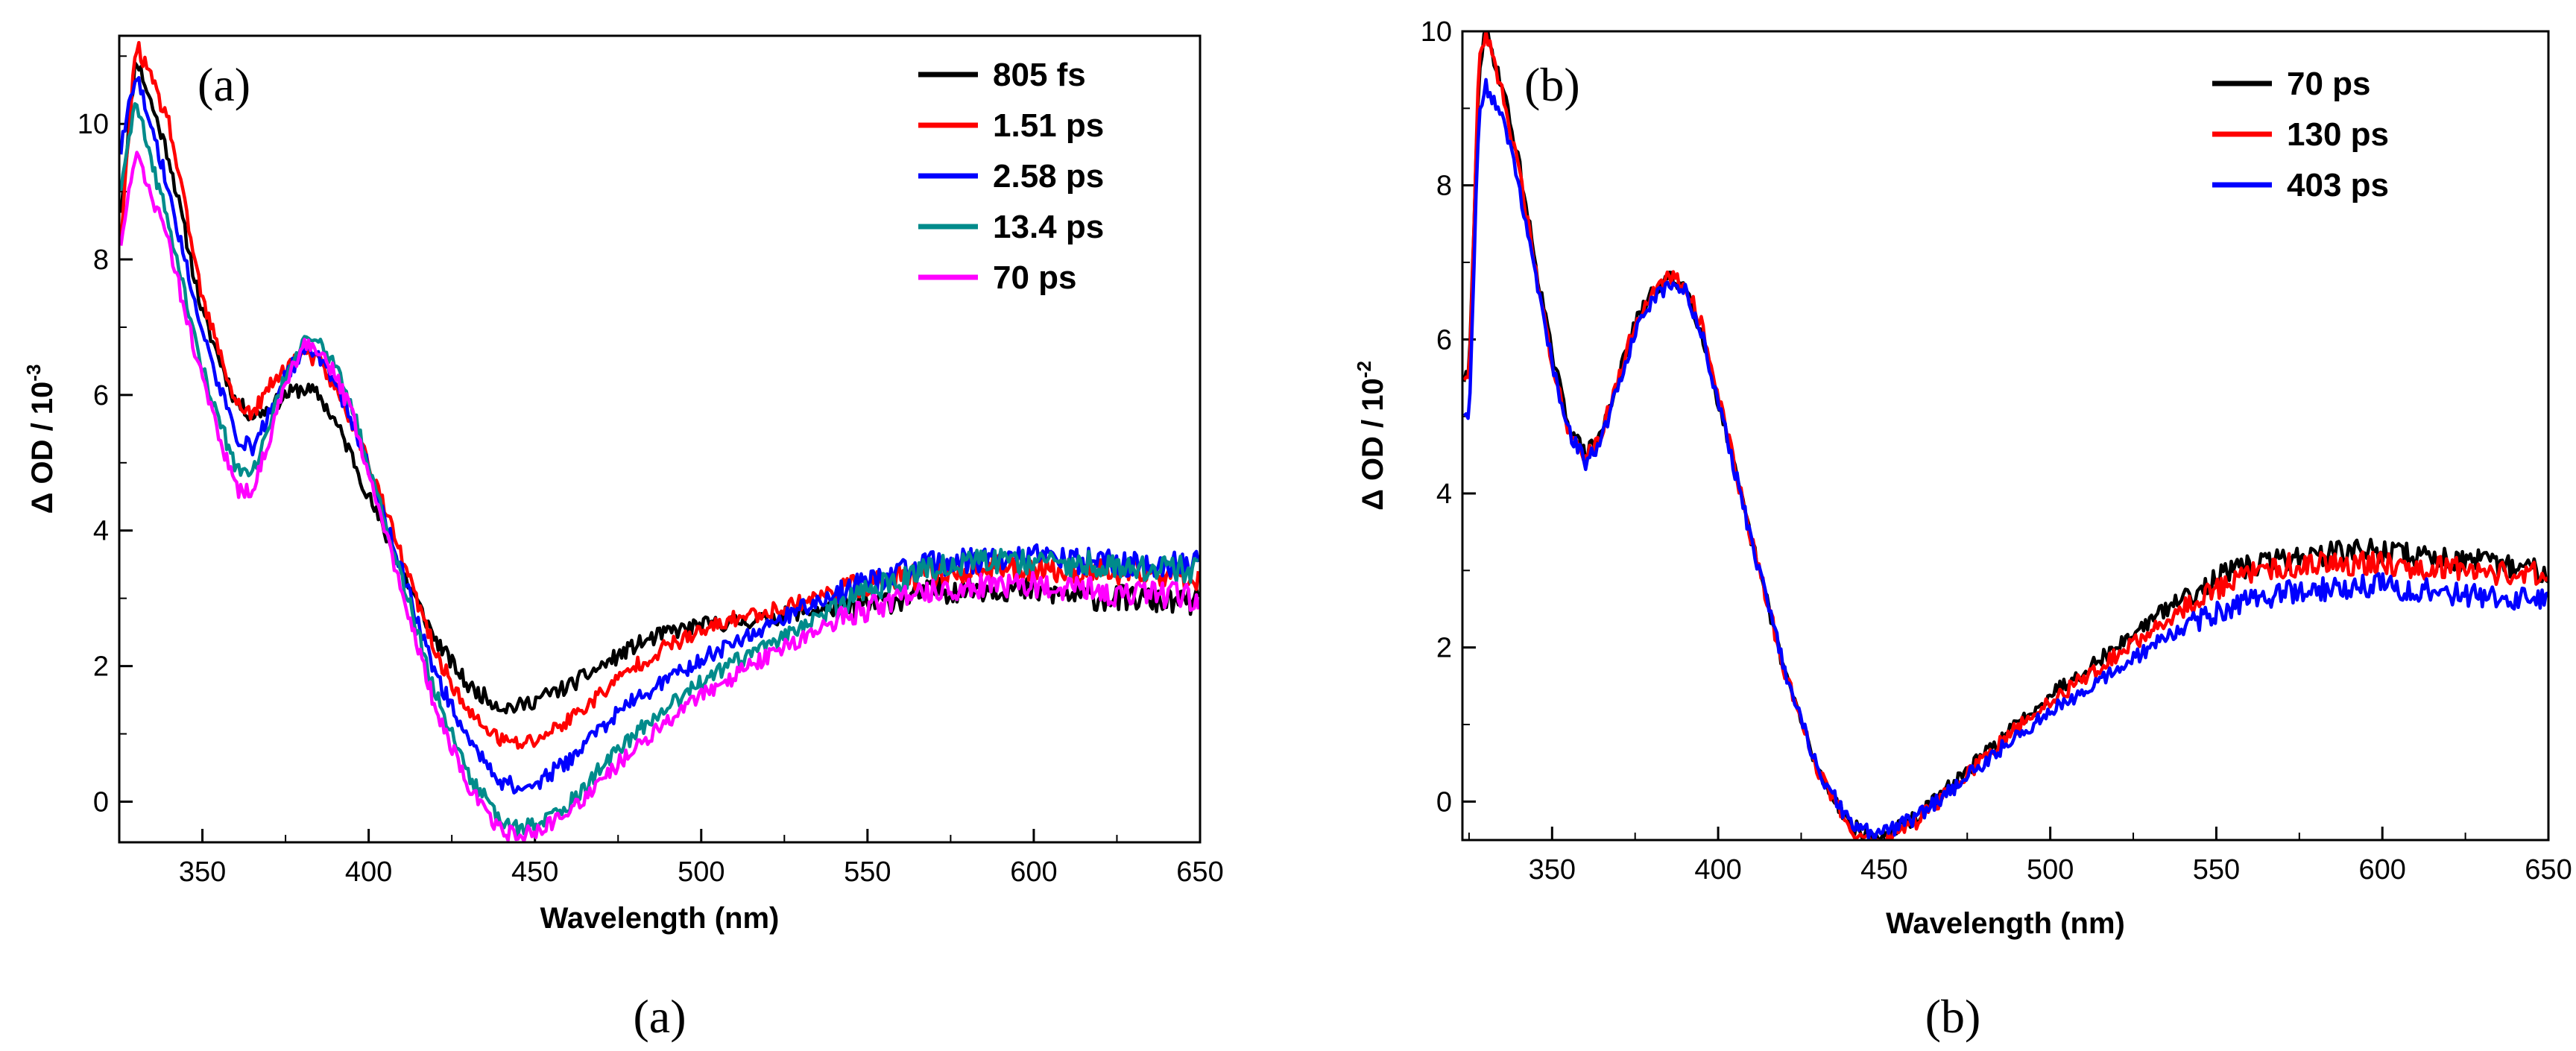 Image resolution: width=2576 pixels, height=1051 pixels. I want to click on b-x-tick-label: 650, so click(2549, 870).